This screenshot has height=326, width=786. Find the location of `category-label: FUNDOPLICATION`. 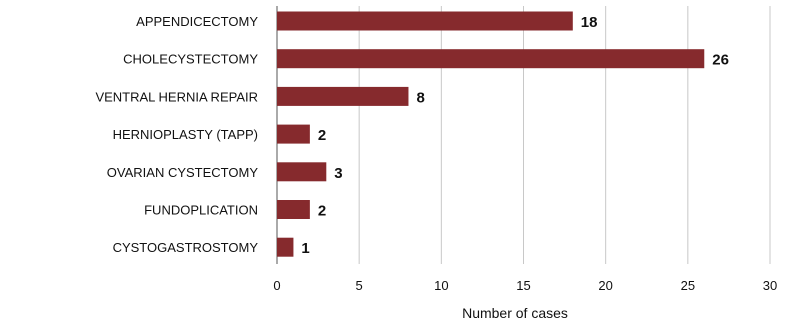

category-label: FUNDOPLICATION is located at coordinates (201, 210).